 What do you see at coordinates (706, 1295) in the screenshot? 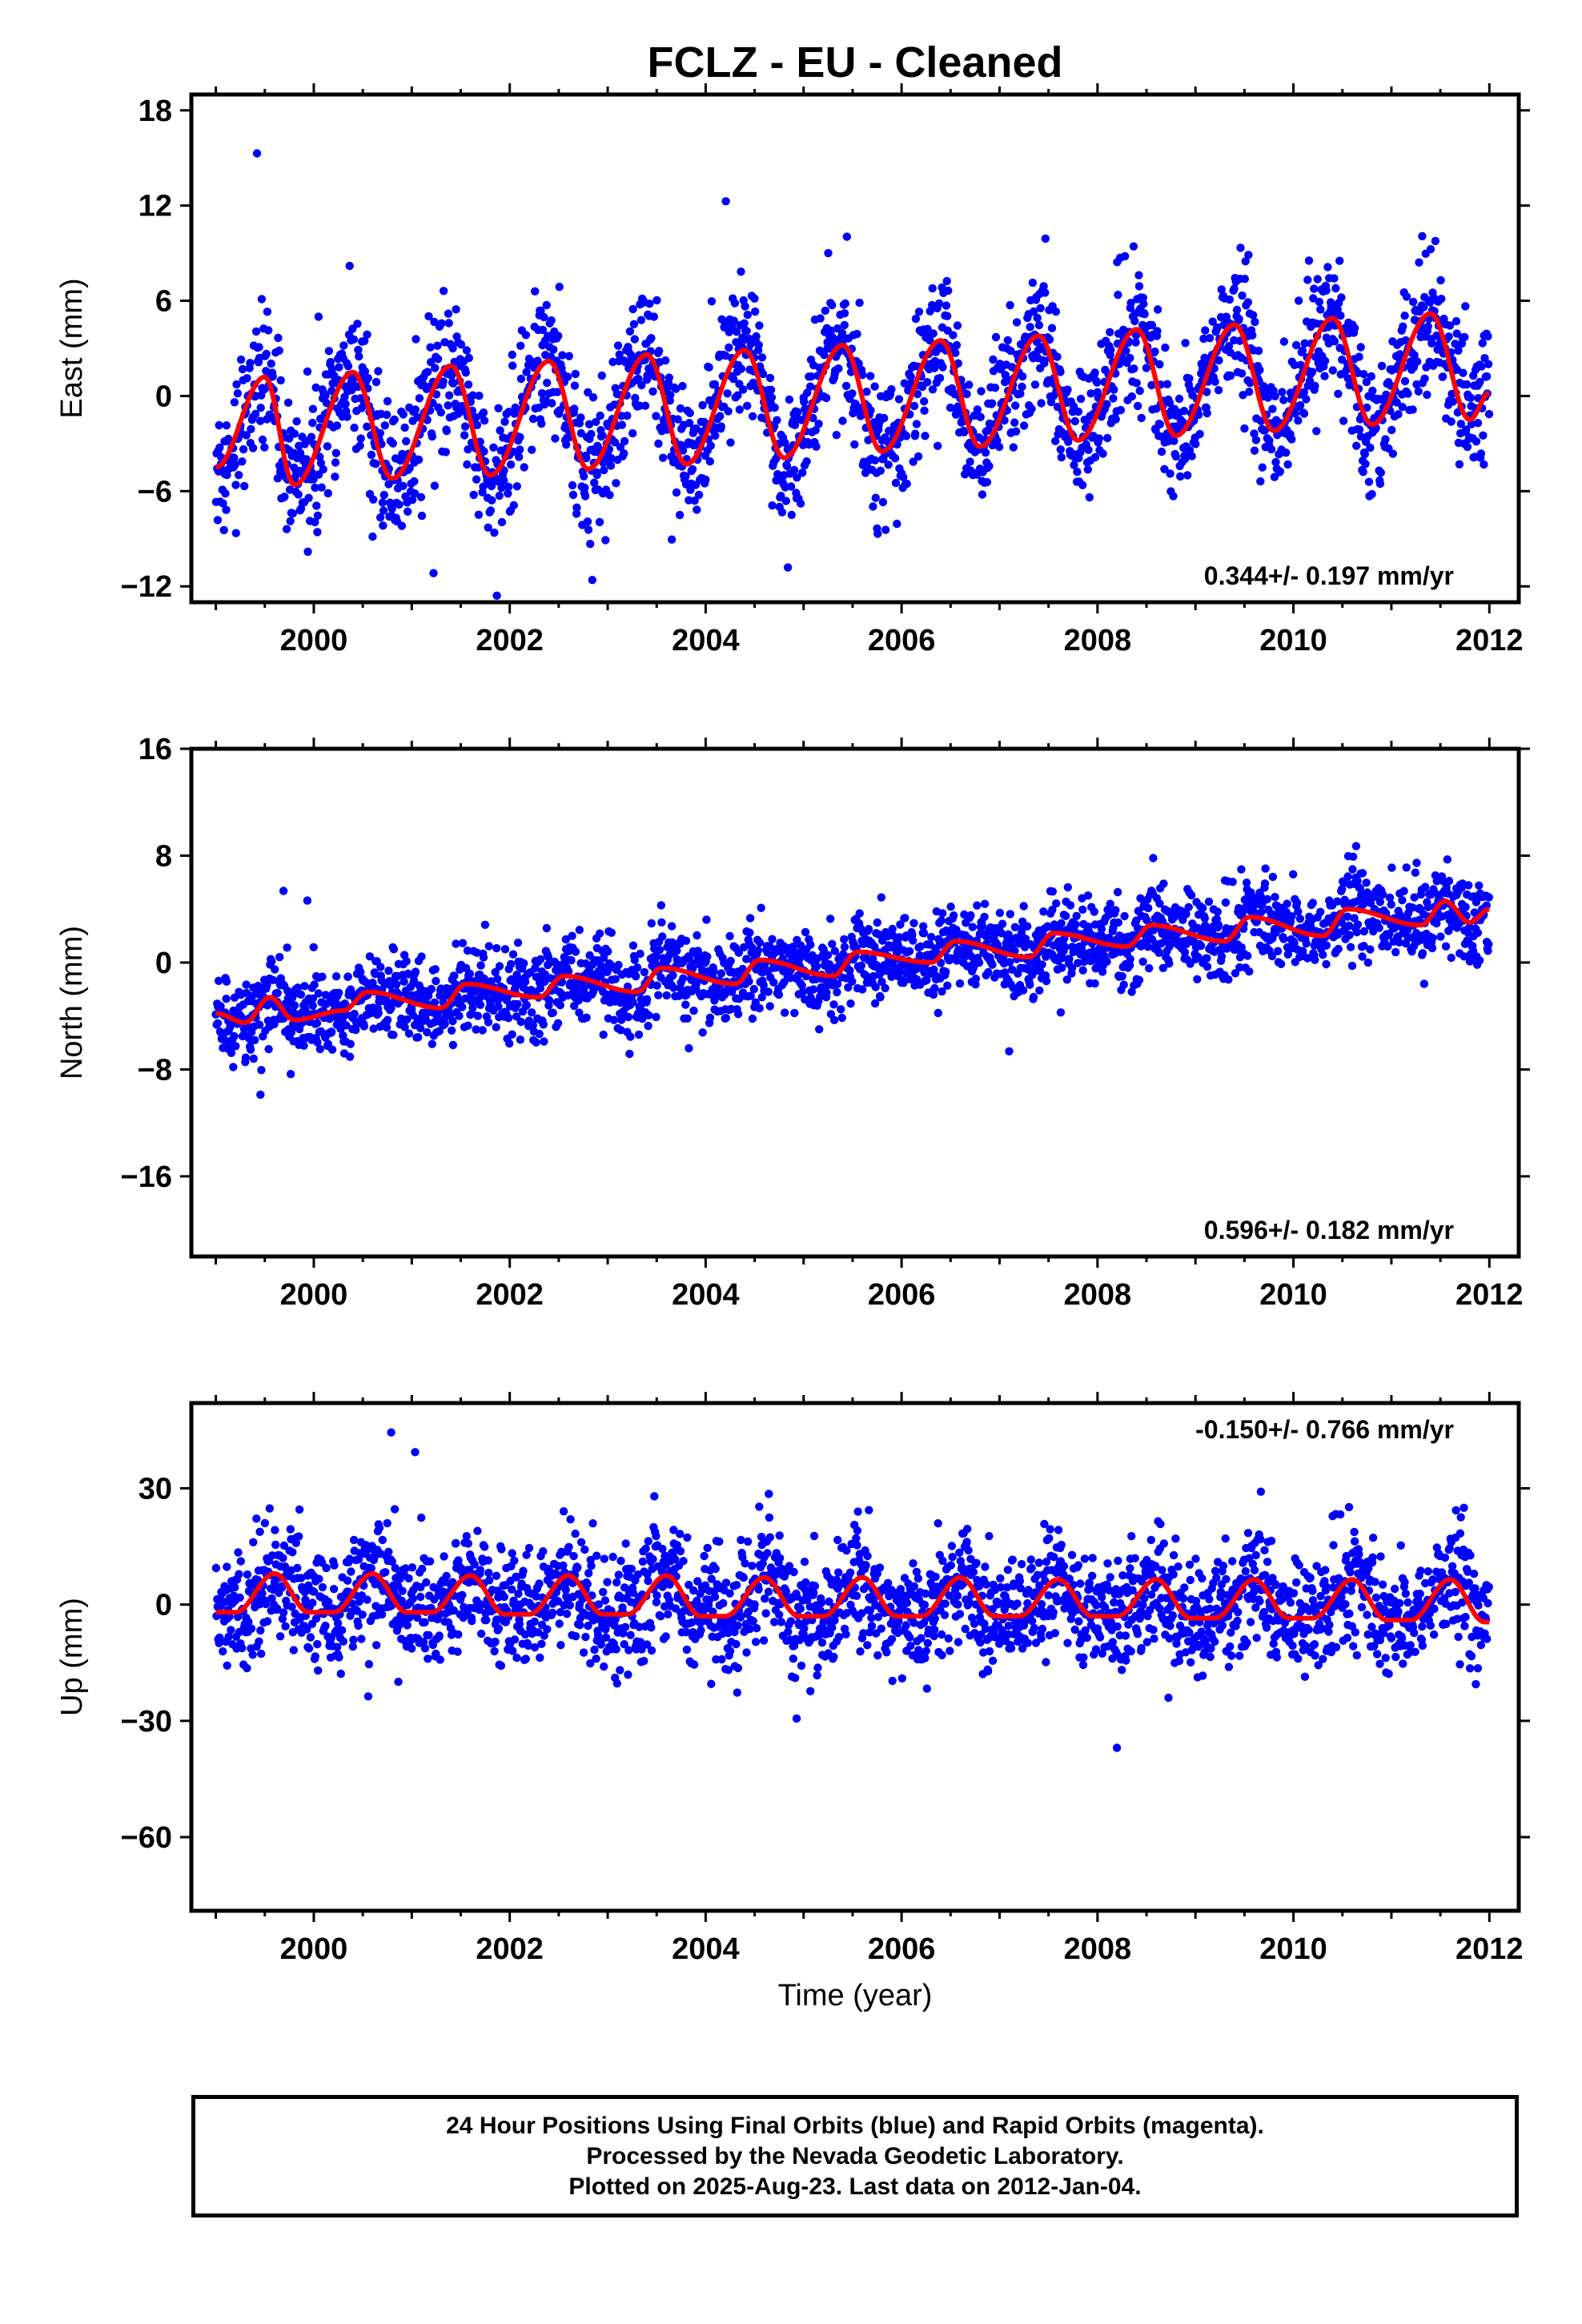
I see `x-tick-label: 2004` at bounding box center [706, 1295].